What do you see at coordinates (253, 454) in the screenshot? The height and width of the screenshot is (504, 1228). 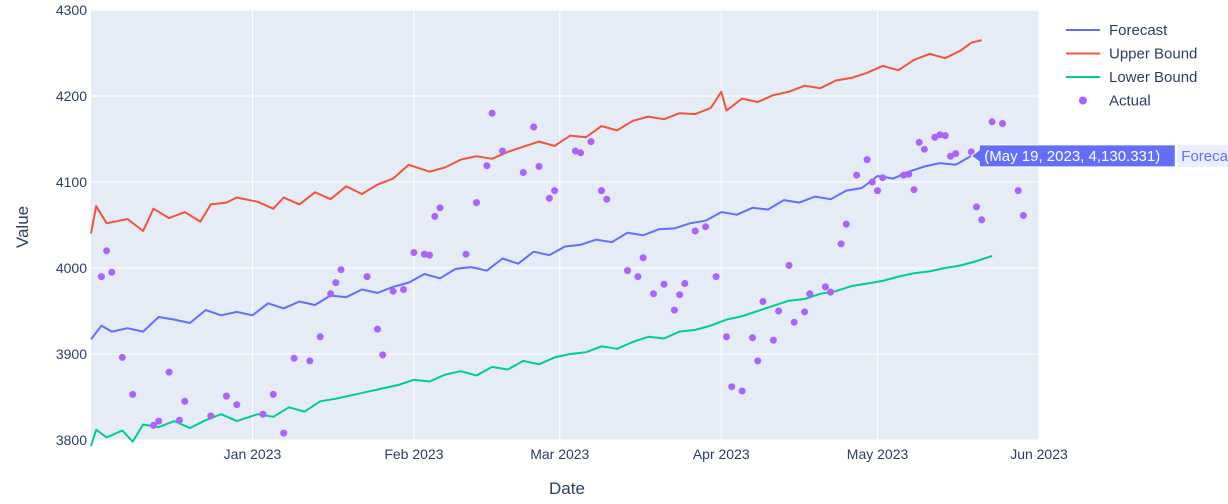 I see `x-tick-label: Jan 2023` at bounding box center [253, 454].